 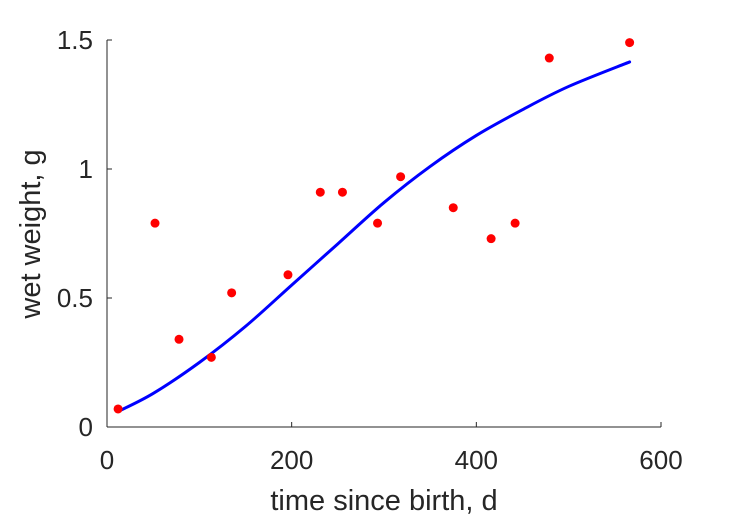 What do you see at coordinates (75, 298) in the screenshot?
I see `y-tick-label: 0.5` at bounding box center [75, 298].